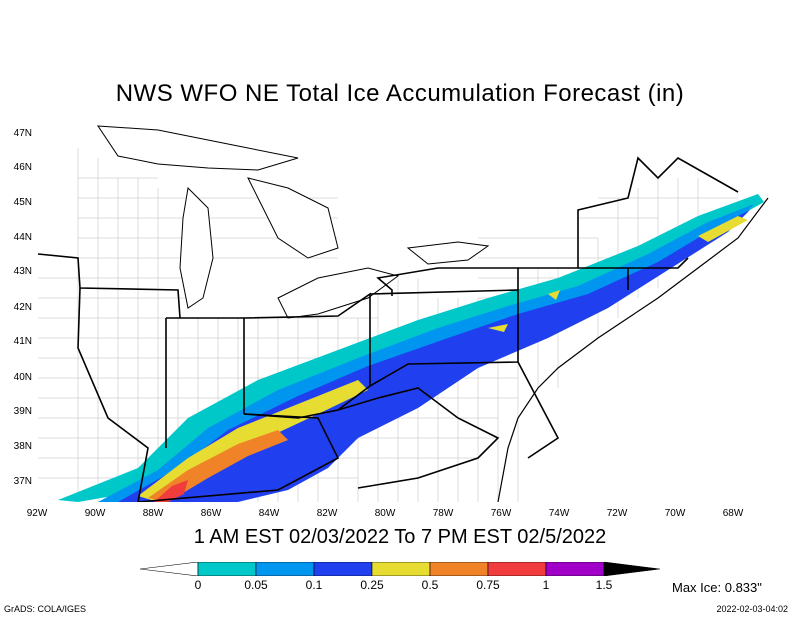 The width and height of the screenshot is (800, 618). I want to click on generation-timestamp: 2022-02-03-04:02, so click(752, 609).